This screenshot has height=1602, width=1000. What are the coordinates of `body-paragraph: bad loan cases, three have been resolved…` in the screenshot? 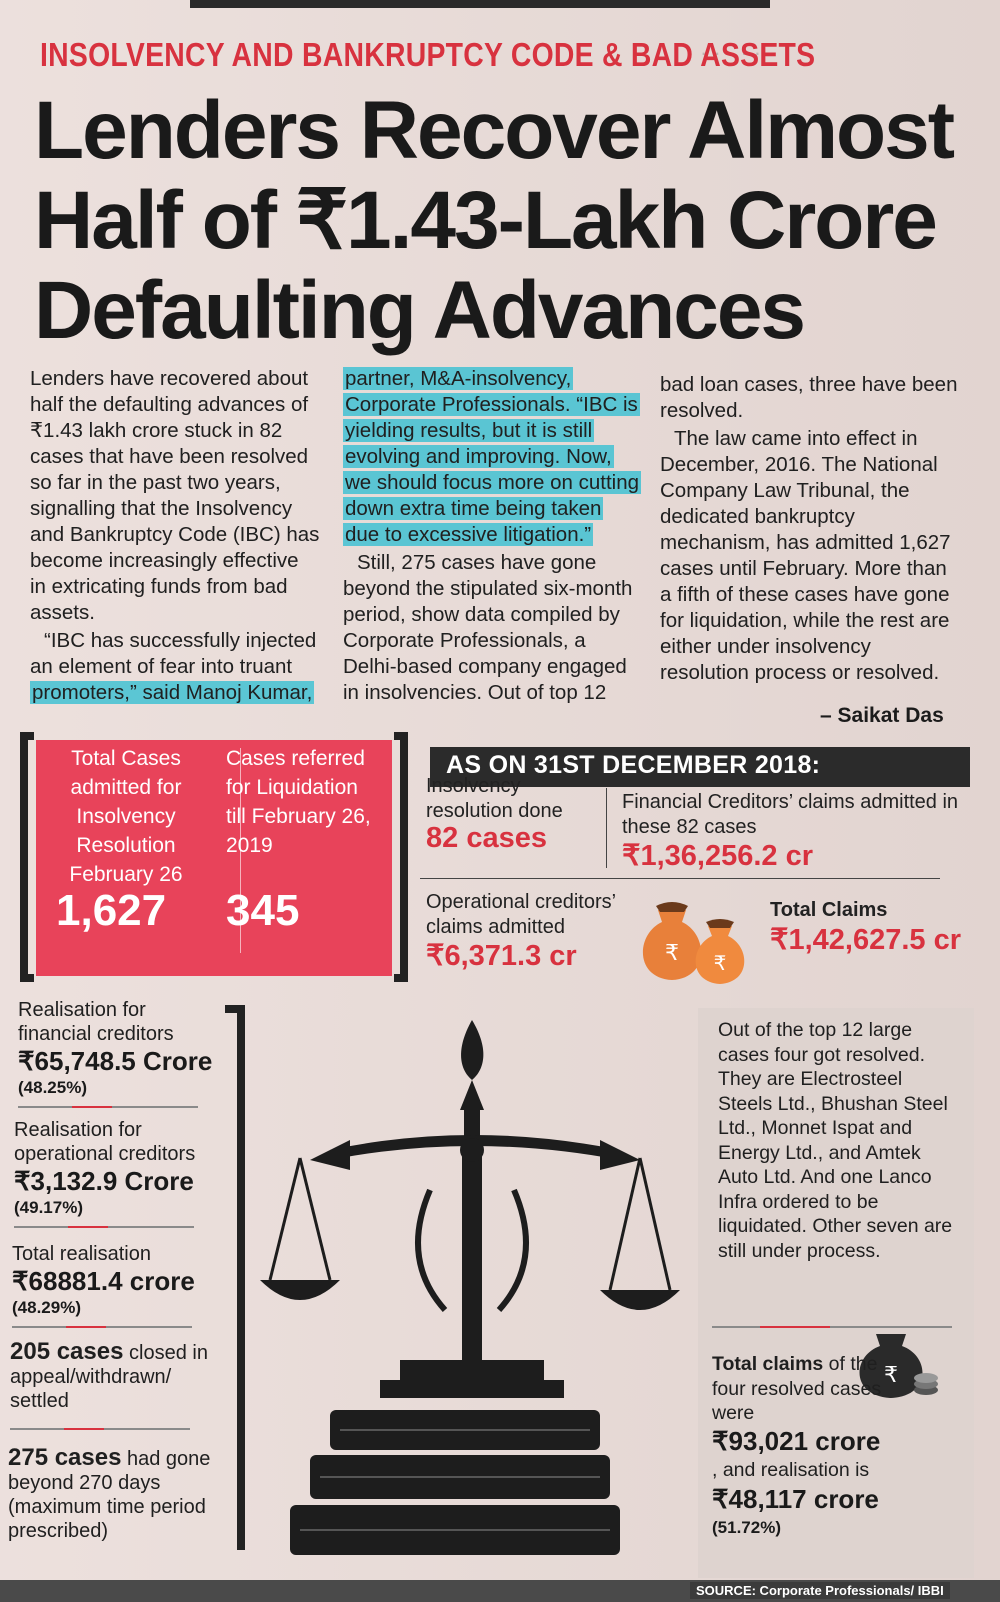 It's located at (809, 397).